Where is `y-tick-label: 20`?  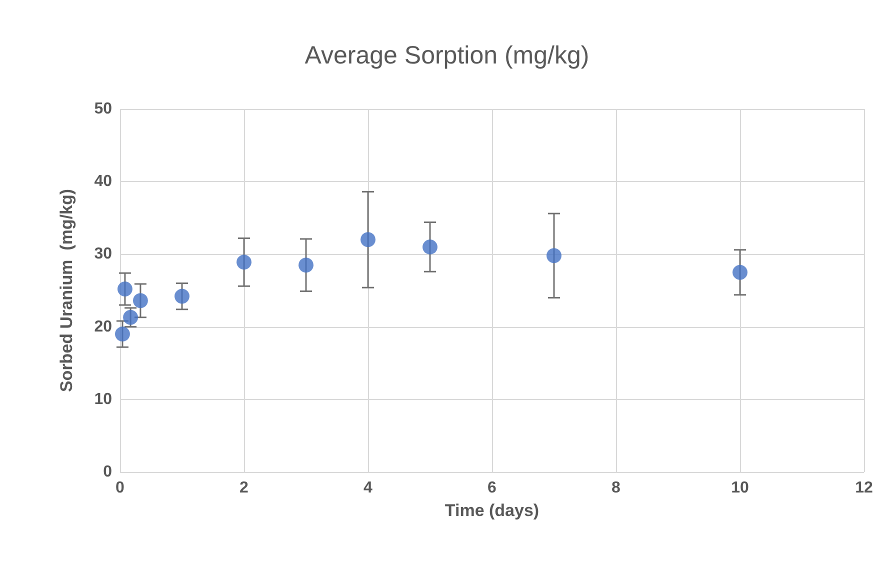
y-tick-label: 20 is located at coordinates (103, 327).